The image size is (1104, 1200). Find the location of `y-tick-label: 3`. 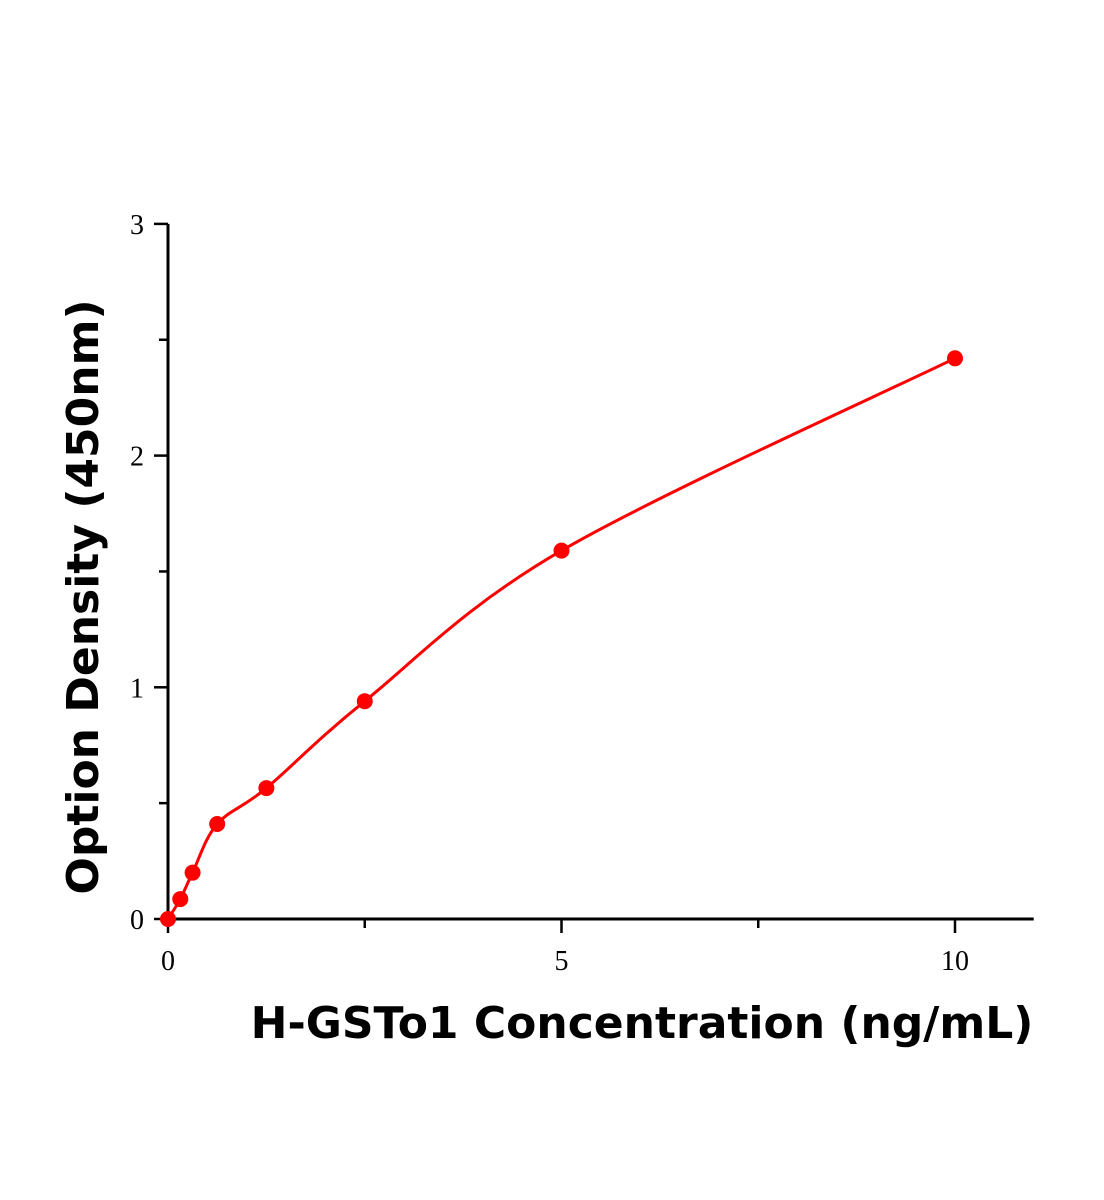

y-tick-label: 3 is located at coordinates (137, 225).